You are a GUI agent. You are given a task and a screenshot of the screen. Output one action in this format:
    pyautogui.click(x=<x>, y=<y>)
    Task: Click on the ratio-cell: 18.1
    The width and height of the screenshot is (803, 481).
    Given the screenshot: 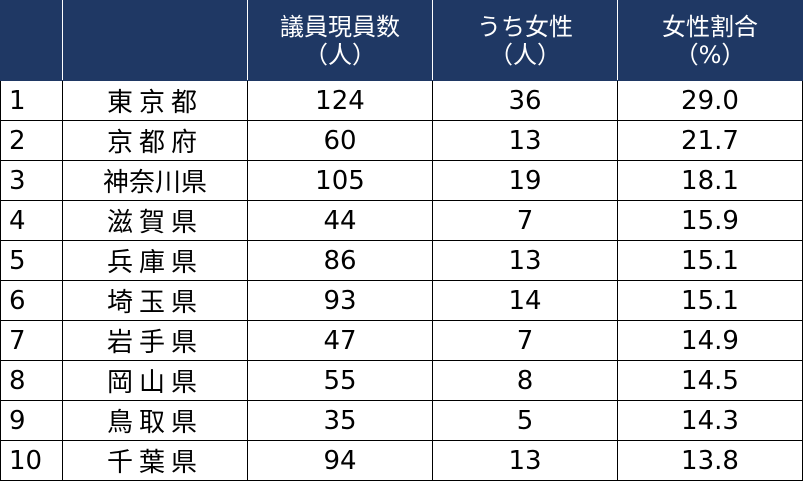 What is the action you would take?
    pyautogui.click(x=710, y=180)
    